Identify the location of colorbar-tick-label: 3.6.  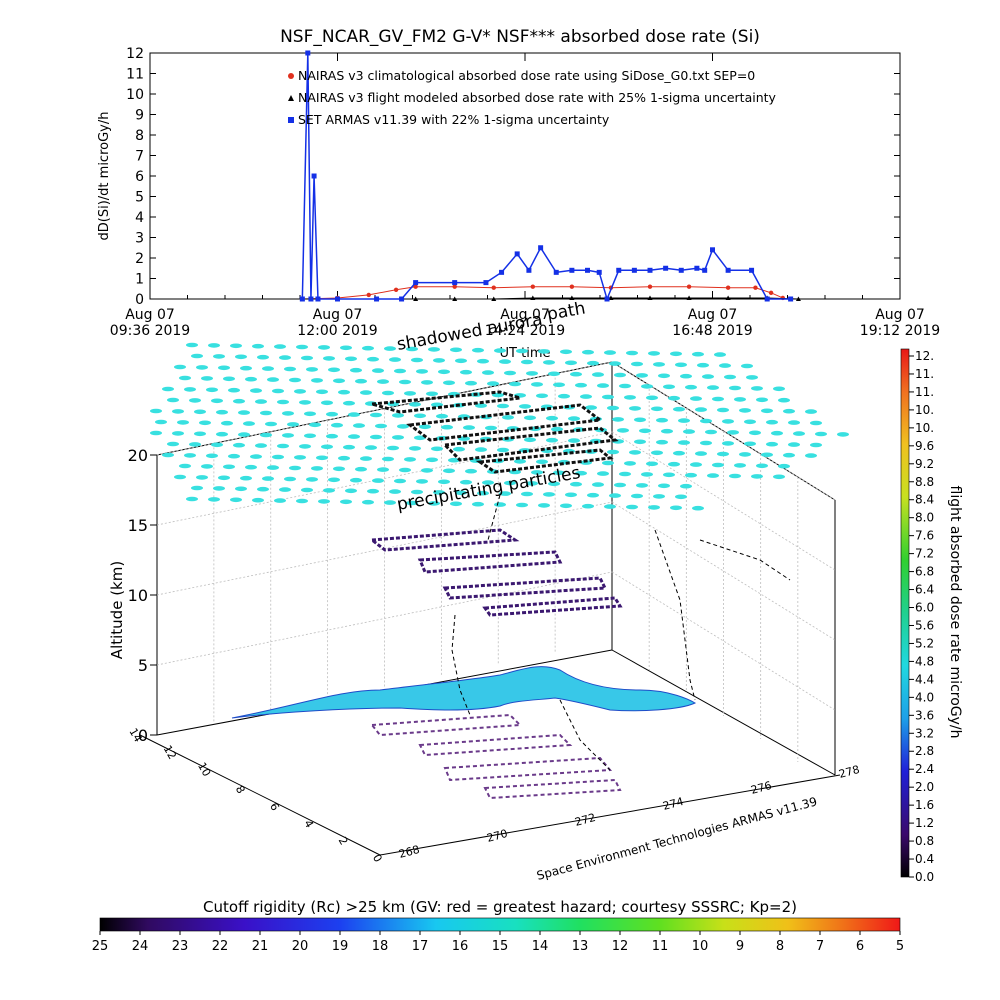
(924, 715).